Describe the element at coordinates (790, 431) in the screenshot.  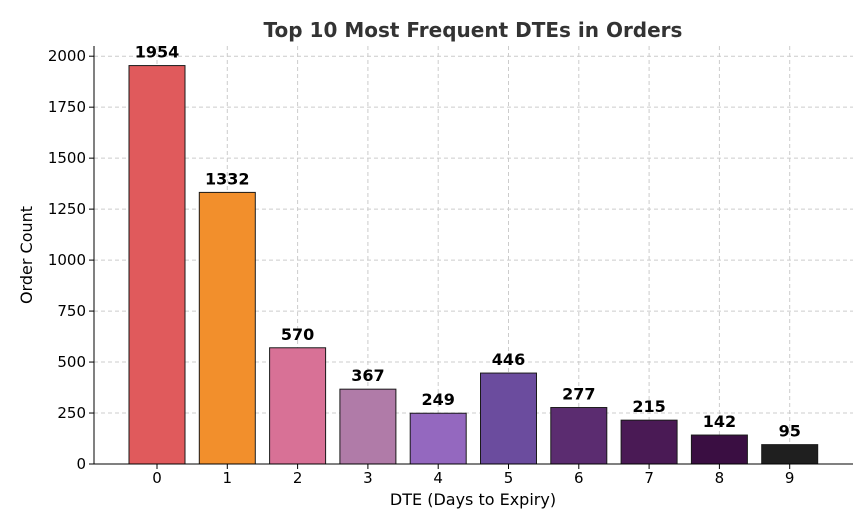
I see `value-label-9: 95` at that location.